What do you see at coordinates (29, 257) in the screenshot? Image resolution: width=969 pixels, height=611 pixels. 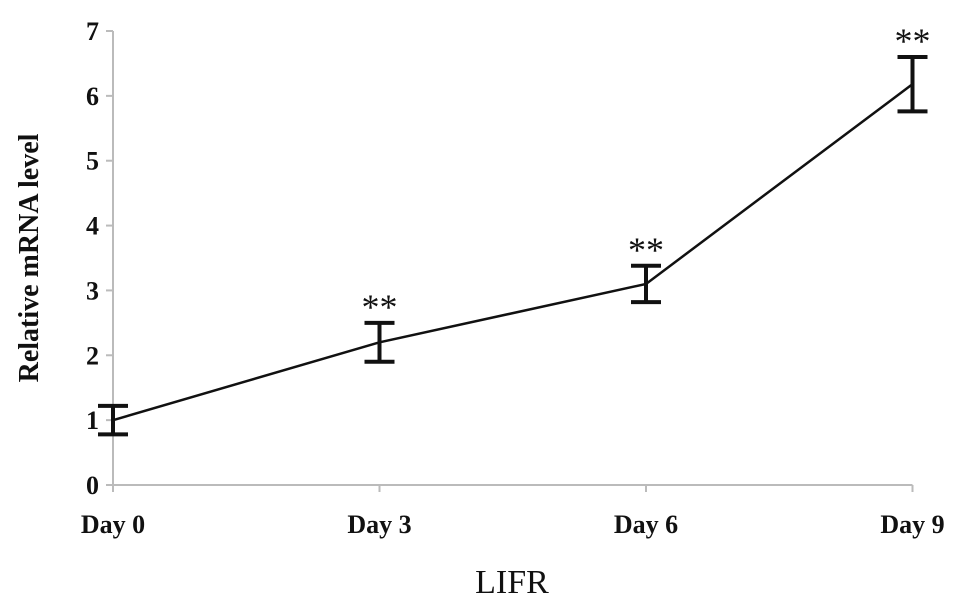 I see `y-axis-title: Relative mRNA level` at bounding box center [29, 257].